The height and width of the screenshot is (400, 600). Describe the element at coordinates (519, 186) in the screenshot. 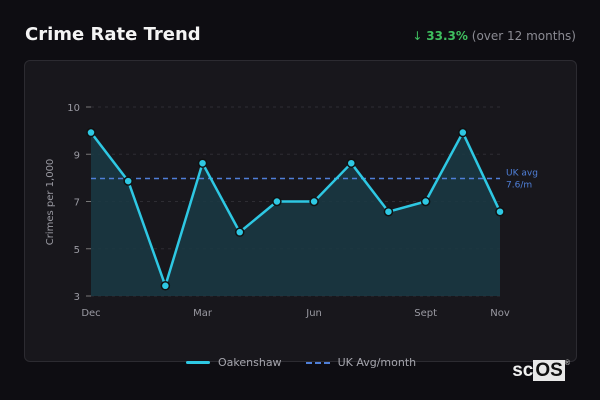

I see `avg-annotation: 7.6/m` at that location.